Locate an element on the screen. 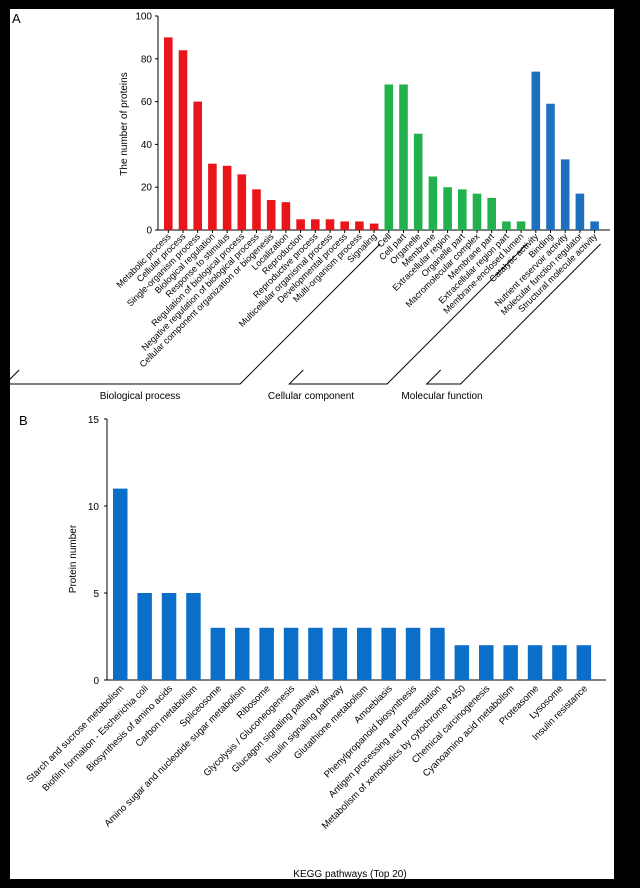 This screenshot has height=888, width=640. chart-a-bar-cell-part is located at coordinates (403, 157).